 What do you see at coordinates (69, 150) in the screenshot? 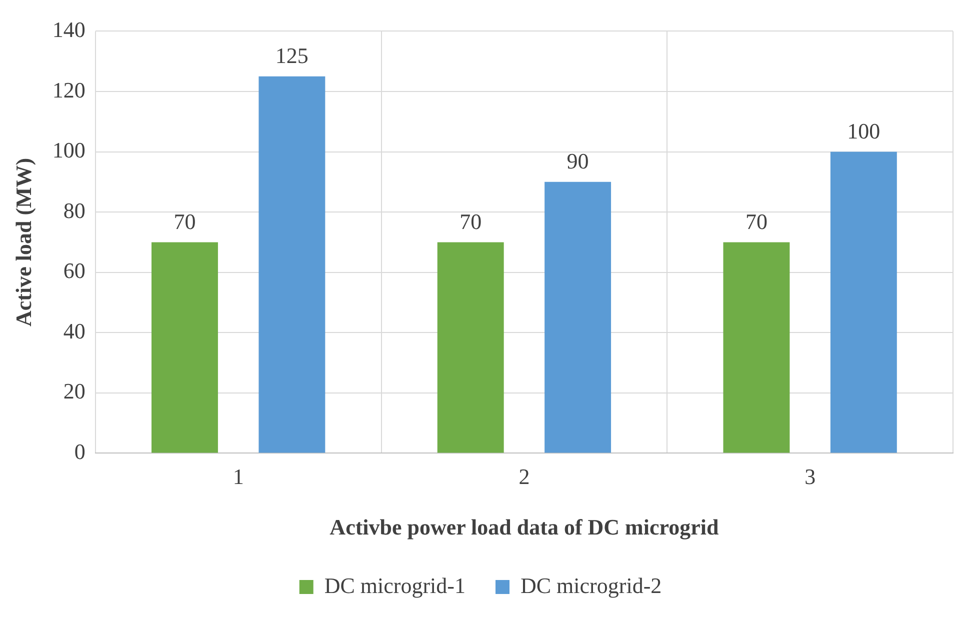
I see `y-tick-label: 100` at bounding box center [69, 150].